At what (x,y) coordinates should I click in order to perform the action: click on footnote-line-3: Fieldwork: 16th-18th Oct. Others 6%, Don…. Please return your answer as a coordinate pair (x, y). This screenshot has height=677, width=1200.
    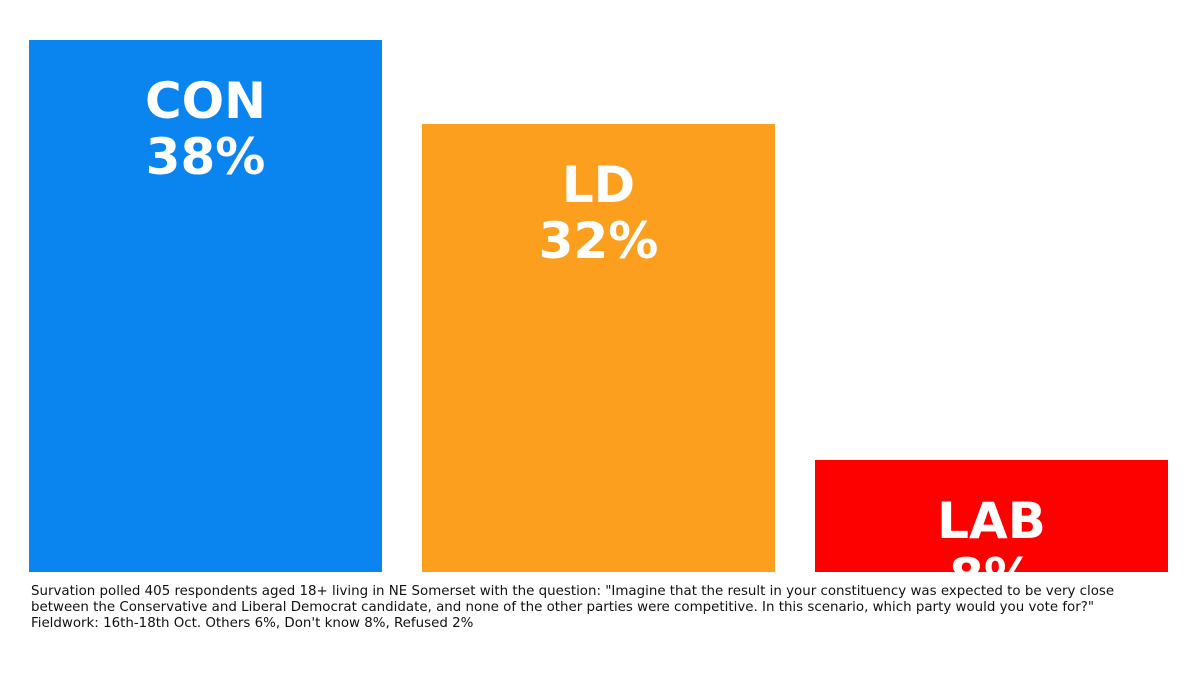
    Looking at the image, I should click on (252, 623).